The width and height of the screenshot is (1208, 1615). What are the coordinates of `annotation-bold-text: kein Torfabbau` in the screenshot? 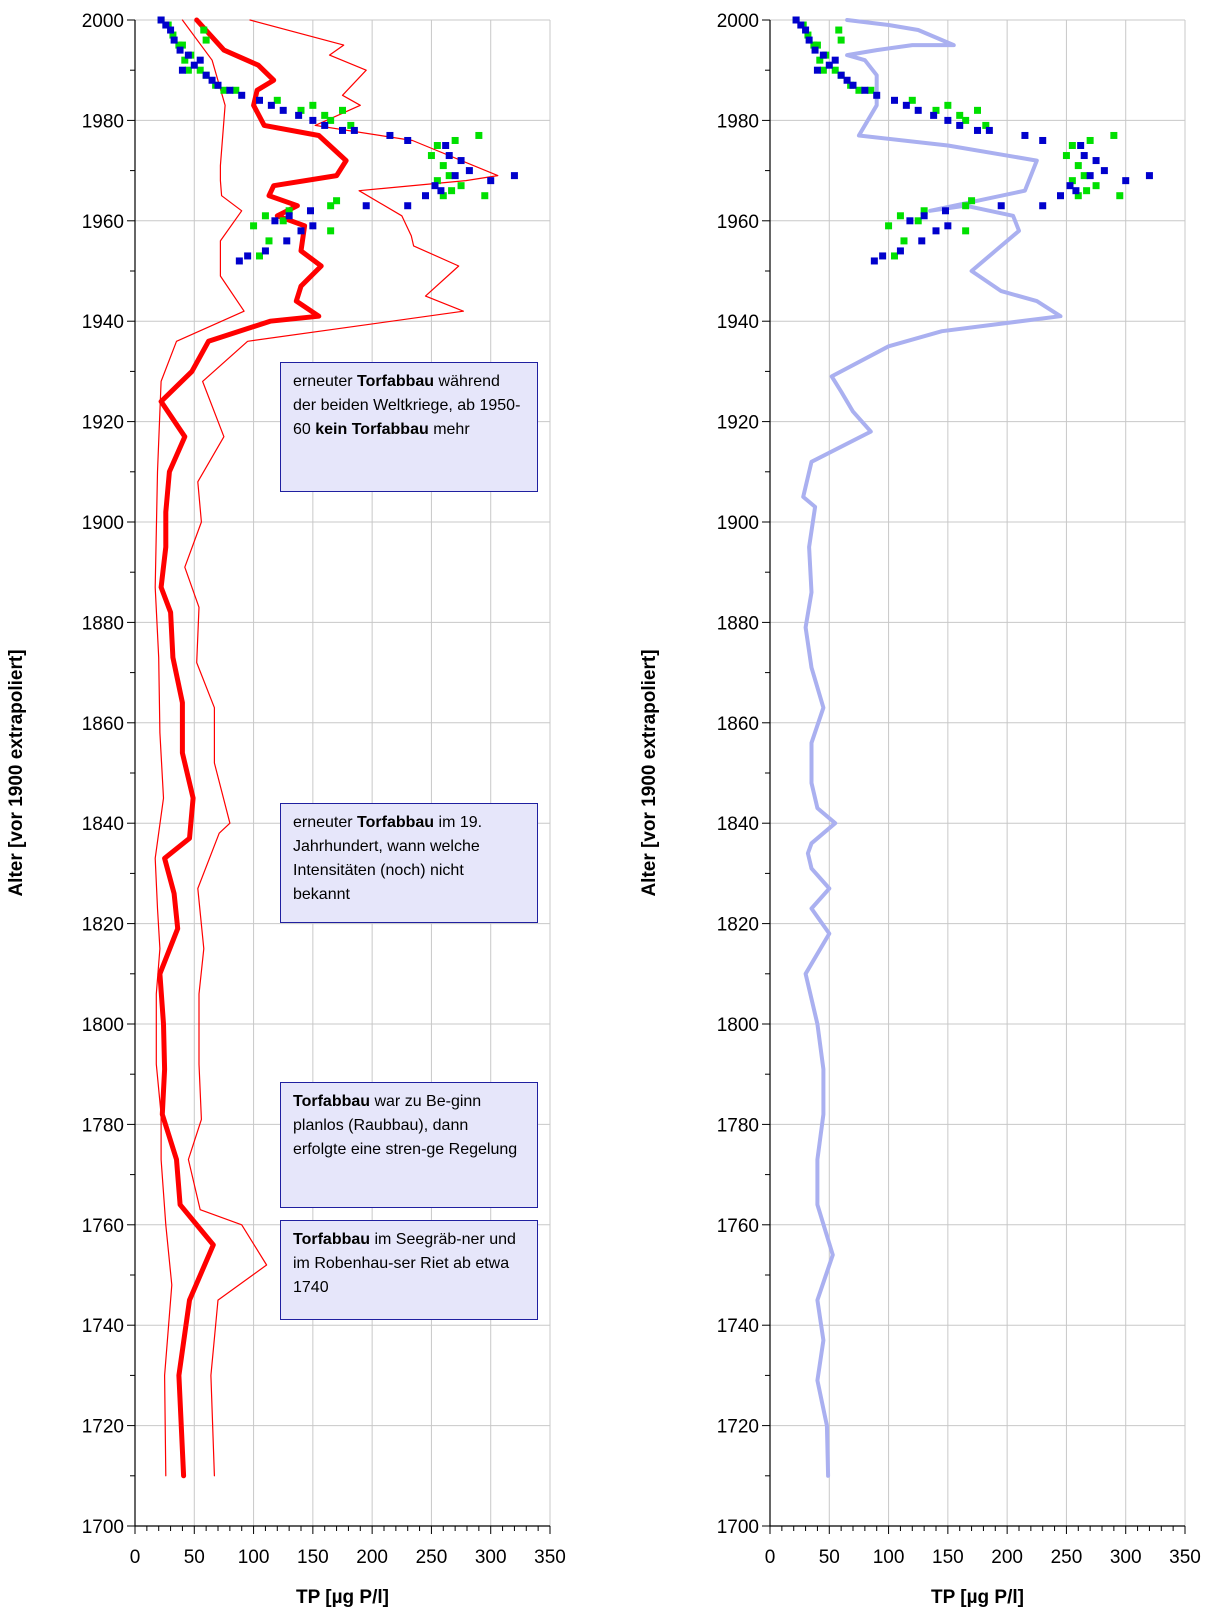 It's located at (372, 429).